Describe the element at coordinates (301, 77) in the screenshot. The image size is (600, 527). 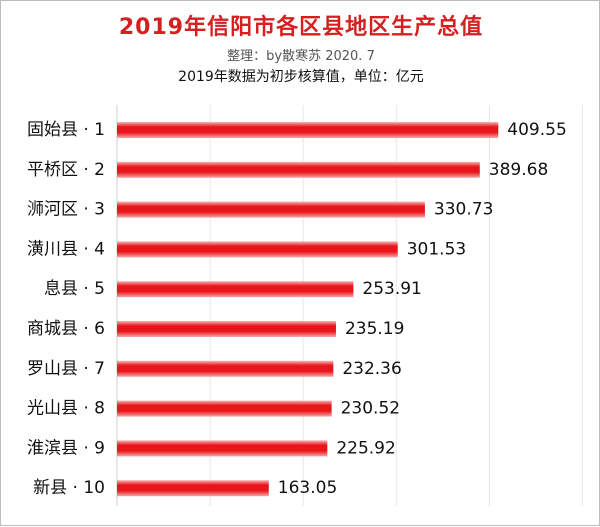
I see `chart-note: 2019年数据为初步核算值，单位：亿元` at that location.